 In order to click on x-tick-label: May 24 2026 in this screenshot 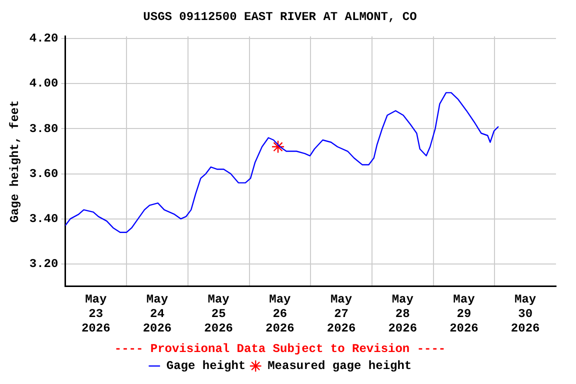, I will do `click(157, 314)`.